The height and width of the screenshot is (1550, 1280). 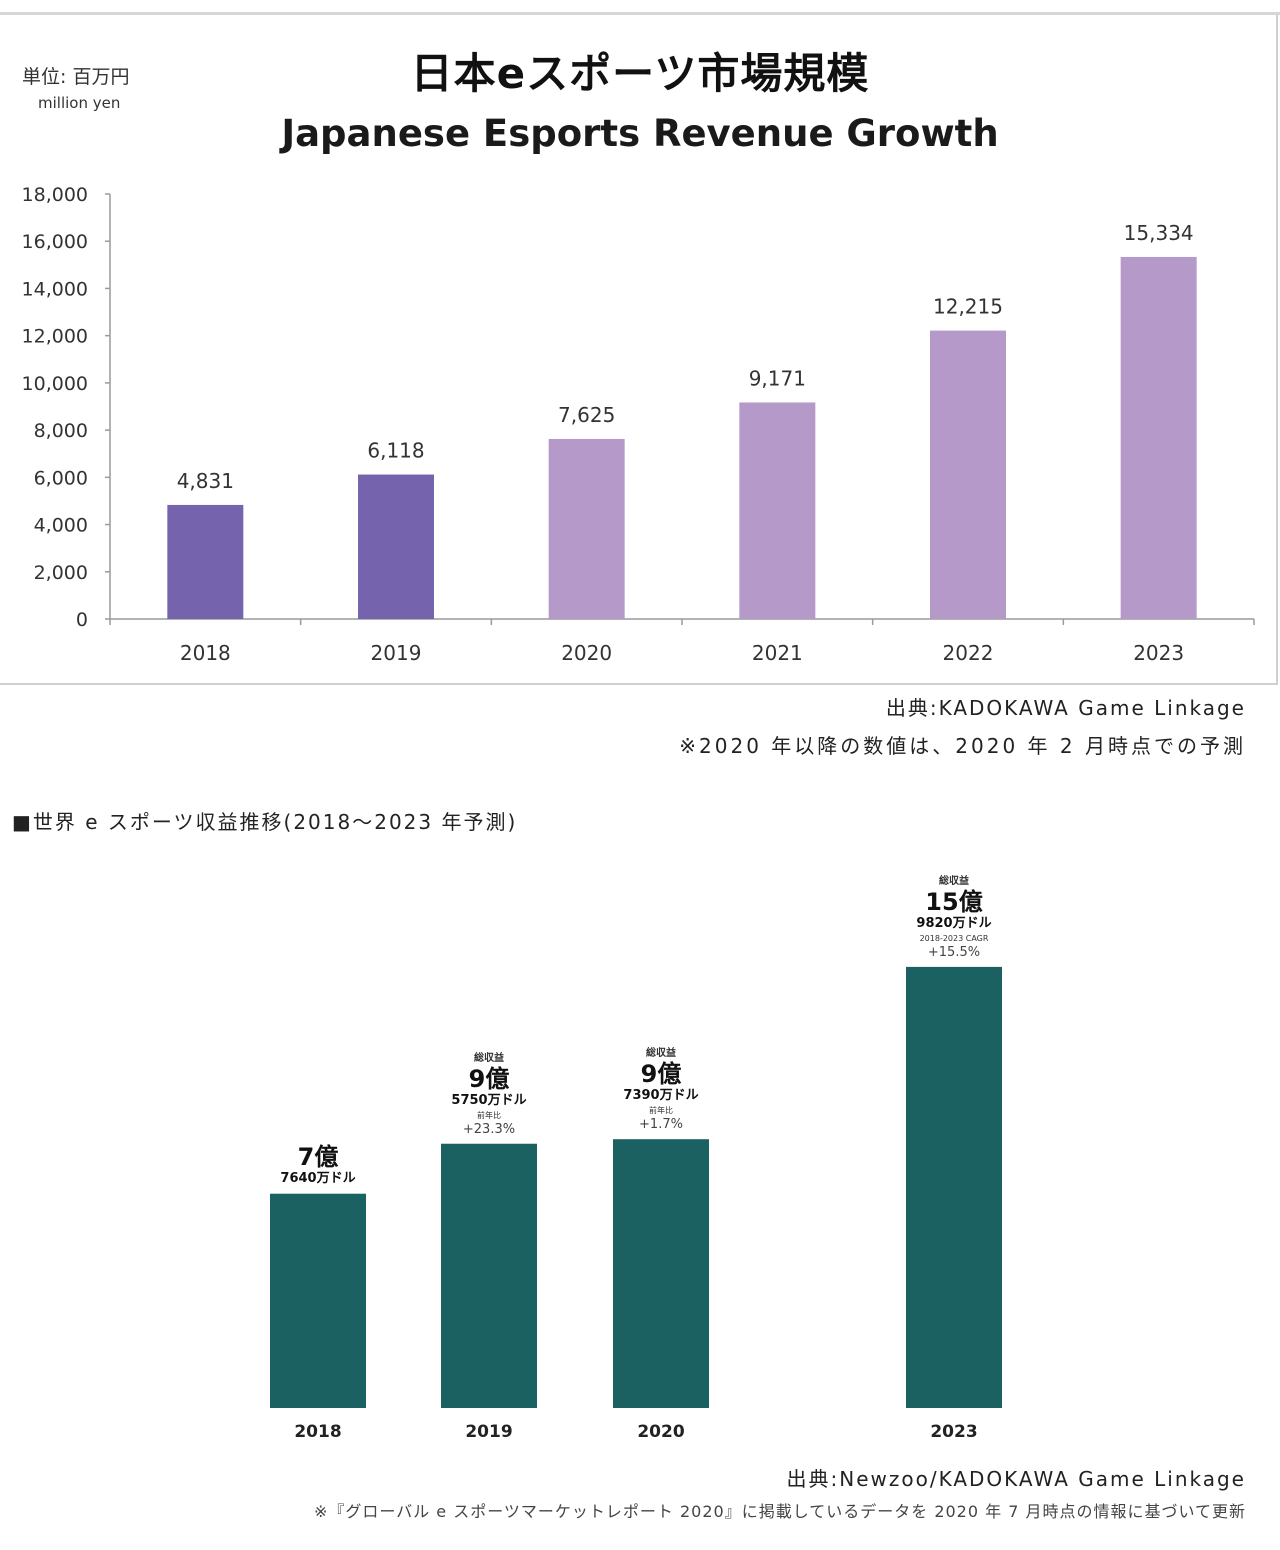 I want to click on data-label-2023: 15,334, so click(x=1159, y=233).